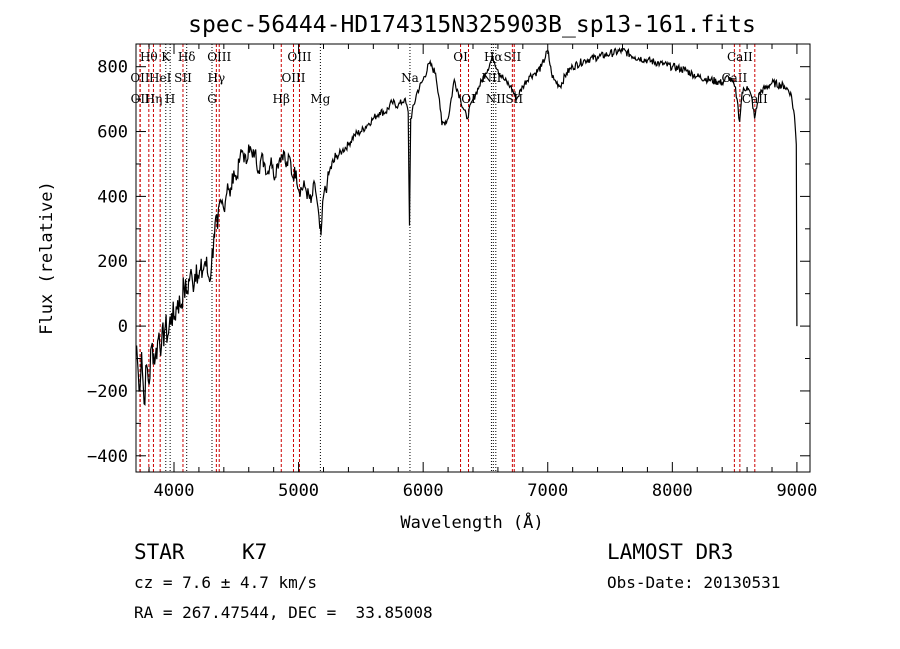  I want to click on y-tick-label: 400, so click(112, 197).